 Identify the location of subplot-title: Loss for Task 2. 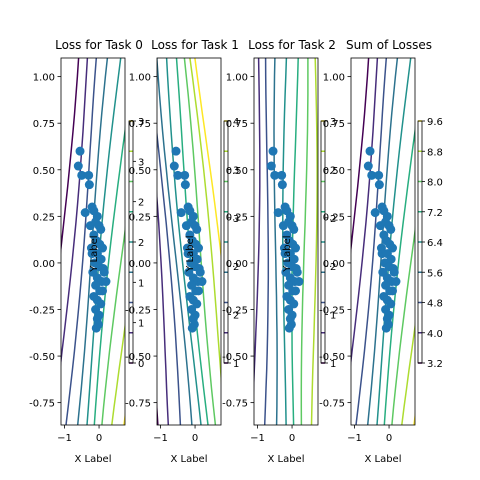
(292, 45).